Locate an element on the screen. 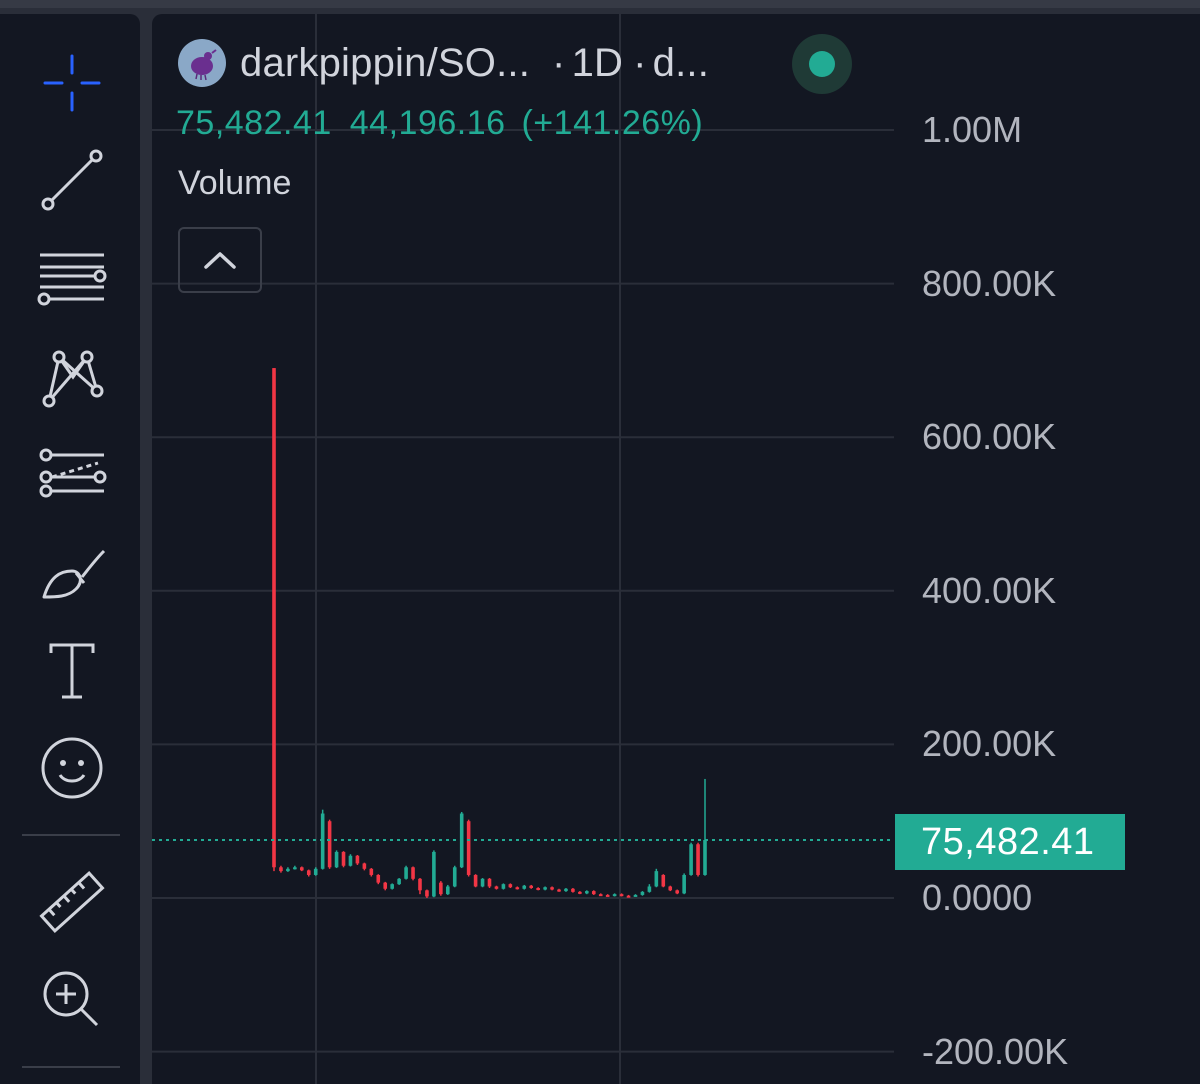  toolbar-divider is located at coordinates (71, 835).